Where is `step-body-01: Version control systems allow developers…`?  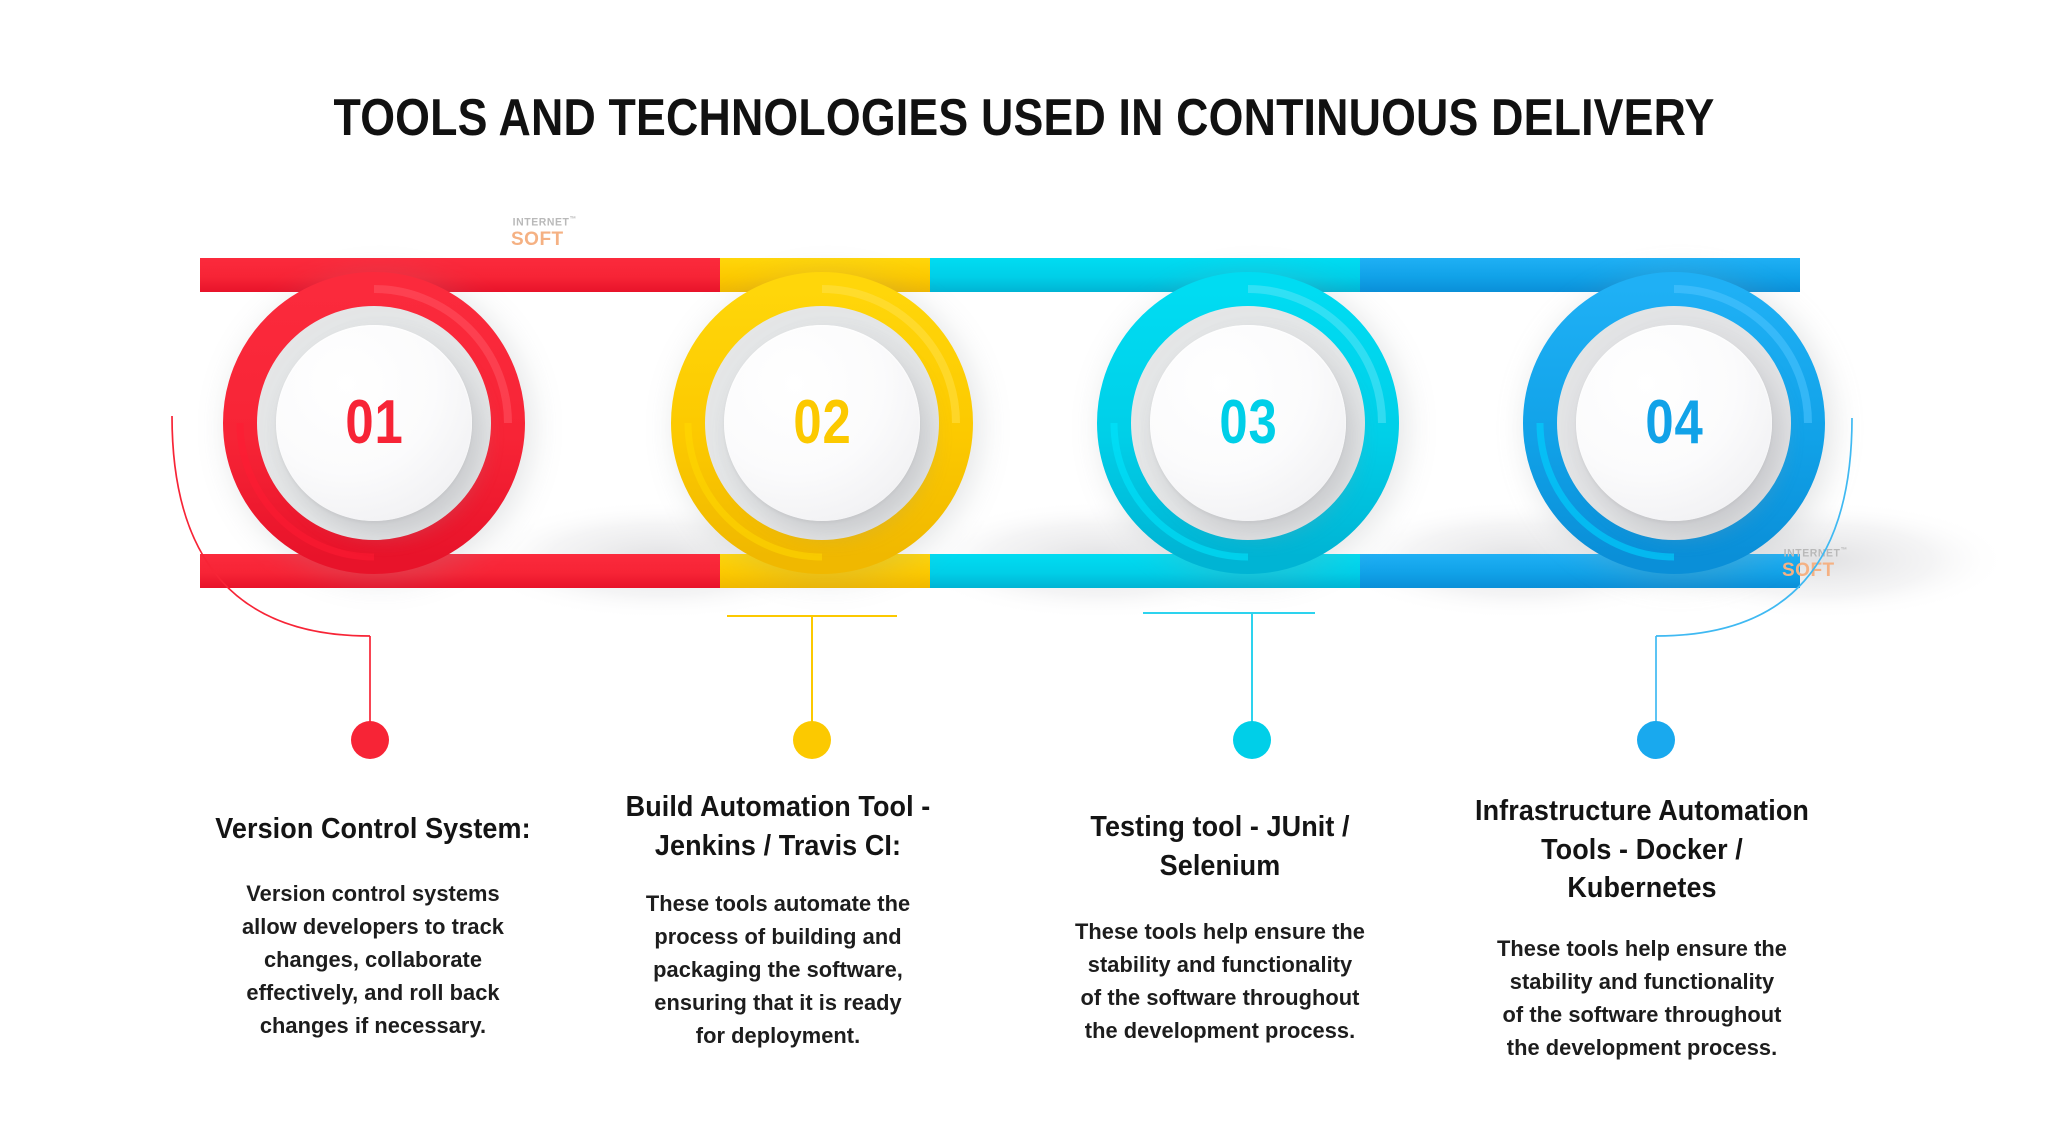 step-body-01: Version control systems allow developers… is located at coordinates (372, 959).